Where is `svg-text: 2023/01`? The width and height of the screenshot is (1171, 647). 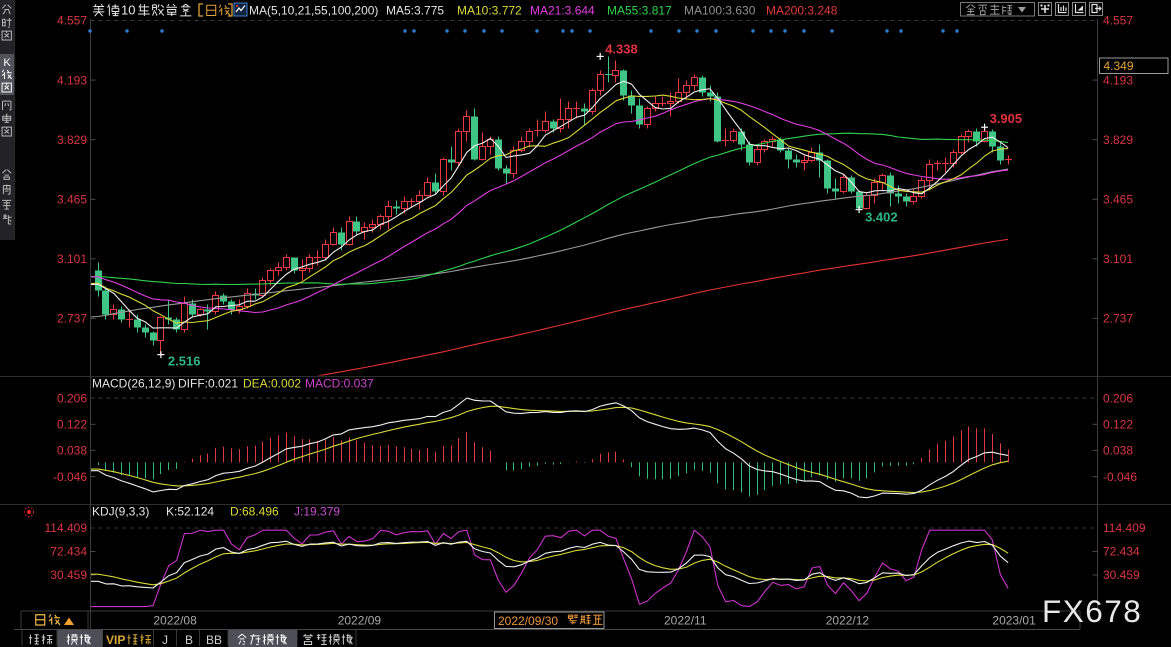 svg-text: 2023/01 is located at coordinates (1014, 621).